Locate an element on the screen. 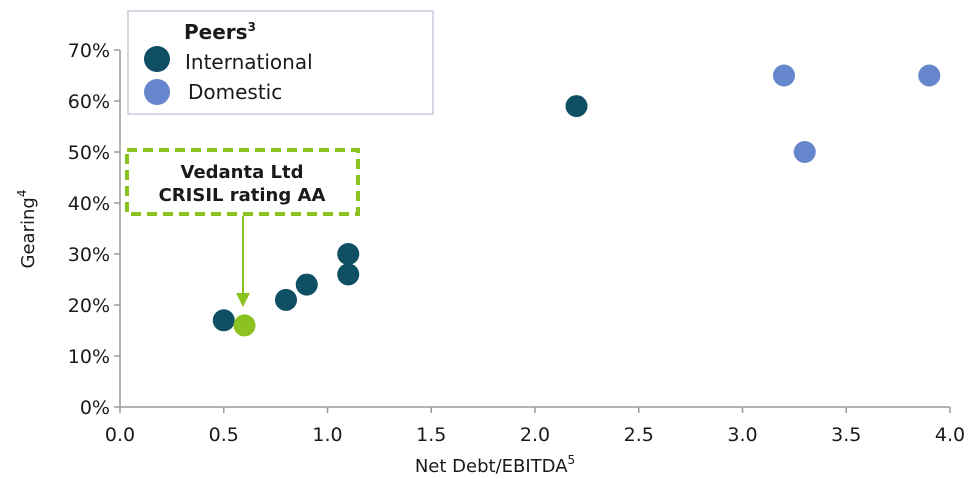  callout-box is located at coordinates (242, 182).